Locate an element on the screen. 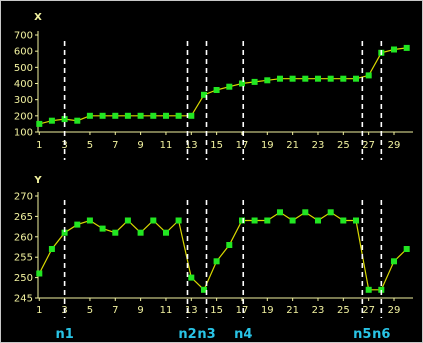 This screenshot has width=423, height=343. marker-label-n5: n5 is located at coordinates (362, 334).